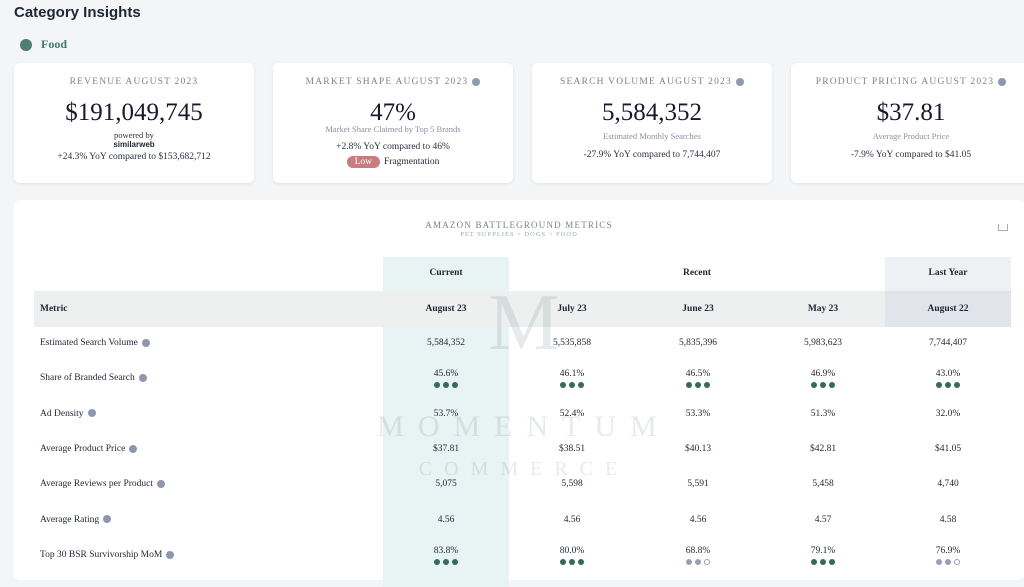 This screenshot has height=587, width=1024. I want to click on metric-value: 46.9%, so click(823, 374).